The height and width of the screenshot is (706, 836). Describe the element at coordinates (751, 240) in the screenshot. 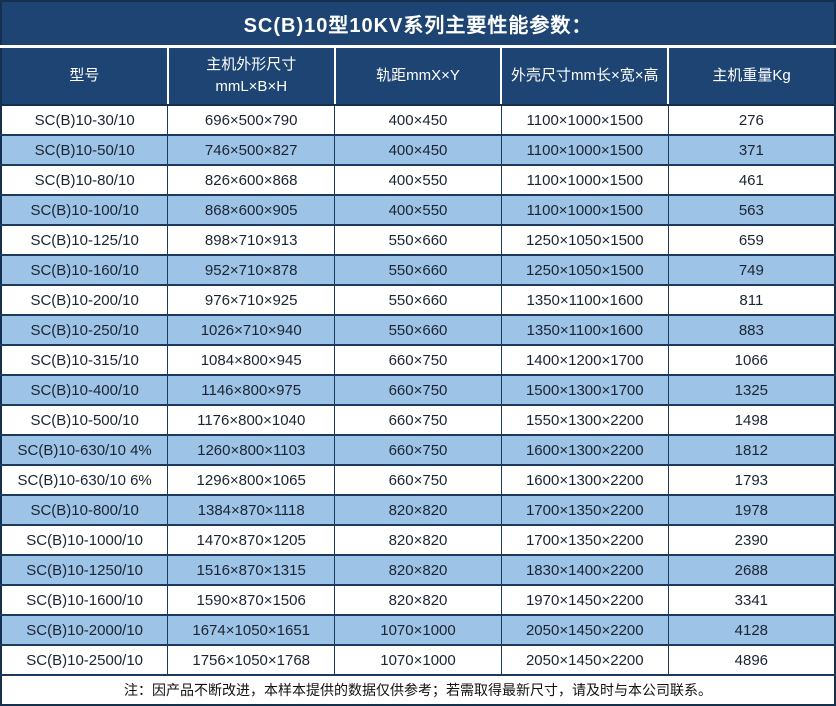

I see `cell-weight: 659` at that location.